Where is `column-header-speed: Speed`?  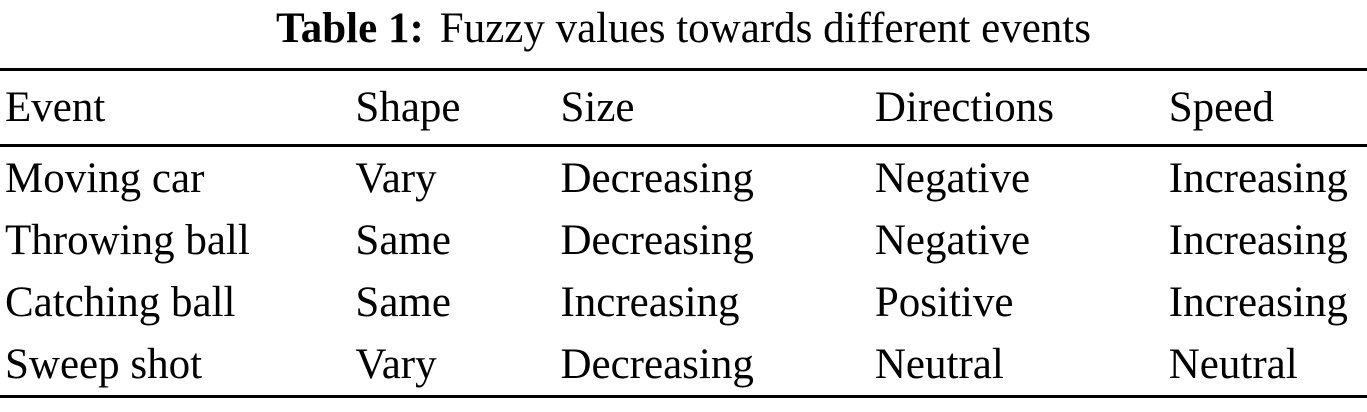
column-header-speed: Speed is located at coordinates (1221, 107).